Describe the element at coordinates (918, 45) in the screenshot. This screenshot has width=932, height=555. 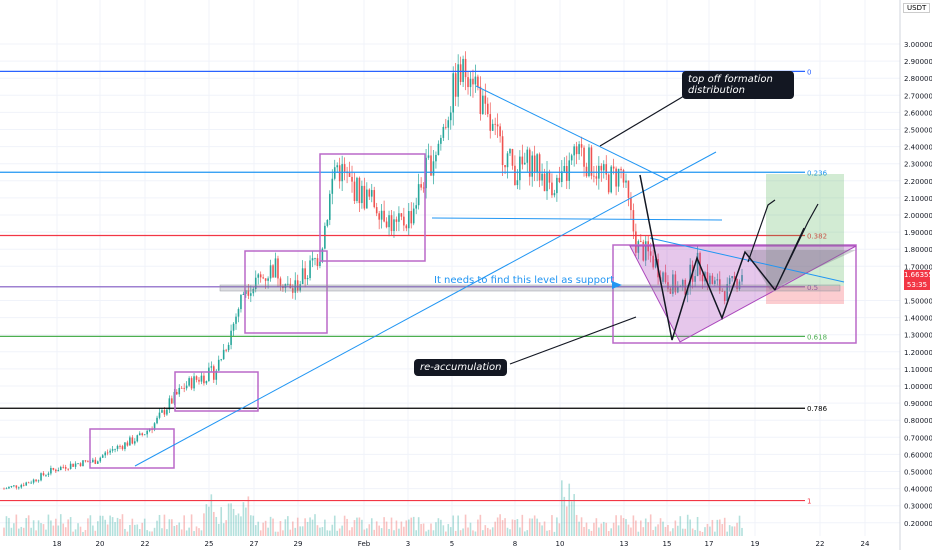
I see `price-tick-label: 3.00000` at that location.